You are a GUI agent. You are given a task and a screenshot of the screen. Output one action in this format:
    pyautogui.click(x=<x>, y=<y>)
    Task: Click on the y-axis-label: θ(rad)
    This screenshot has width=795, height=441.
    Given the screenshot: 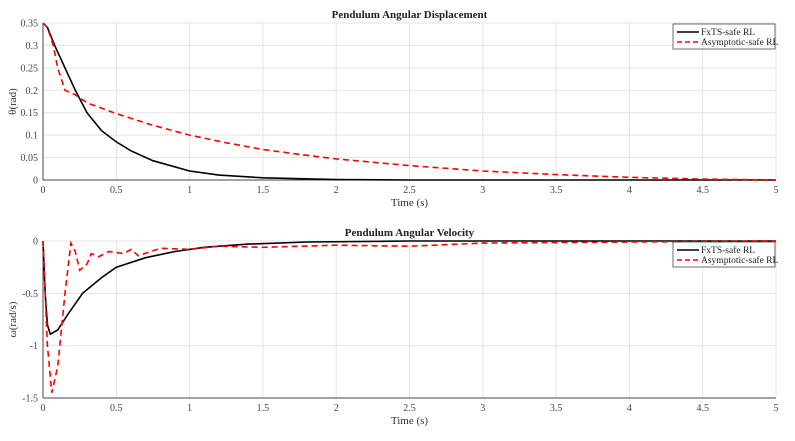 What is the action you would take?
    pyautogui.click(x=13, y=101)
    